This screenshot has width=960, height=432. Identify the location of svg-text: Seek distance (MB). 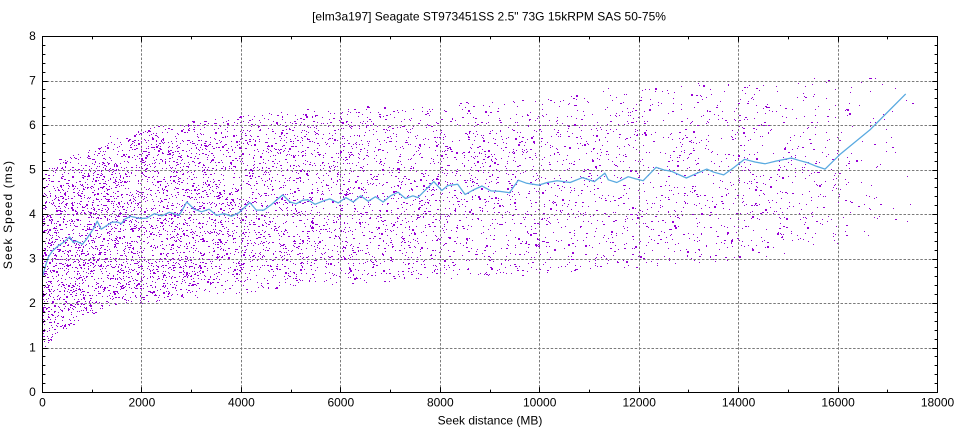
(490, 421).